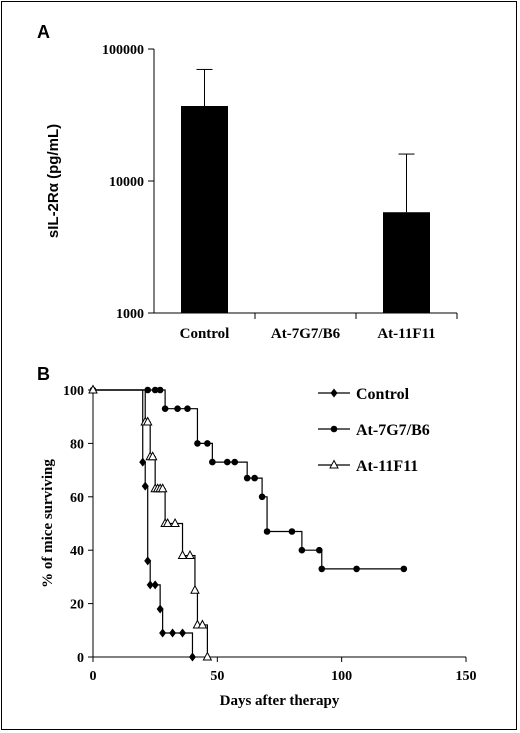  What do you see at coordinates (406, 334) in the screenshot?
I see `panel-a-category-label: At-11F11` at bounding box center [406, 334].